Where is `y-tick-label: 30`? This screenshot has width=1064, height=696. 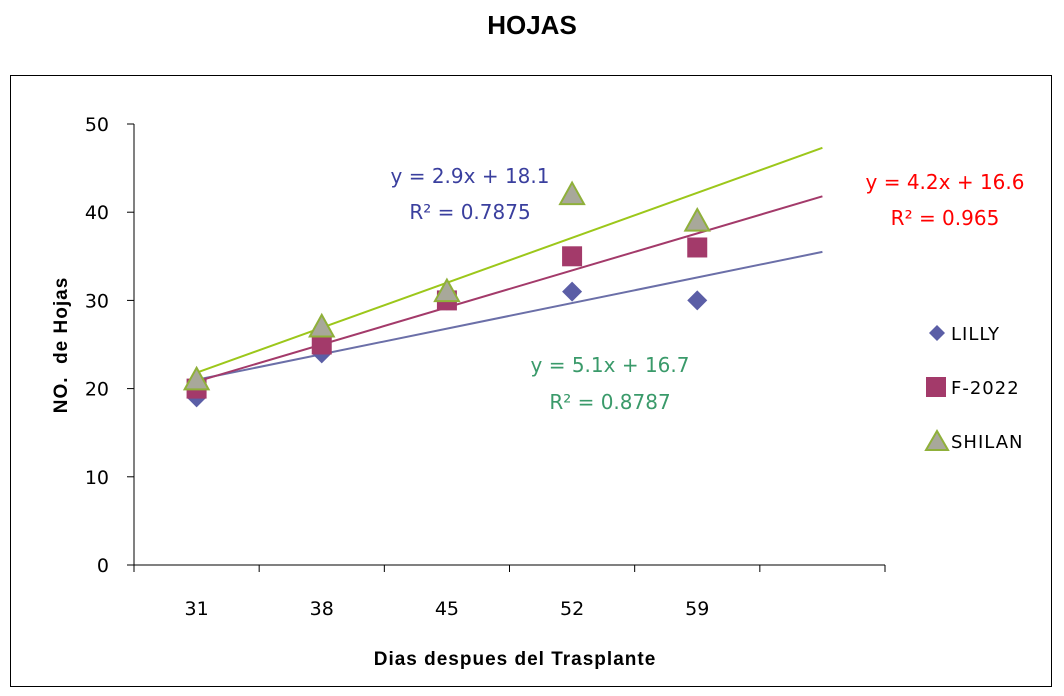 y-tick-label: 30 is located at coordinates (97, 301).